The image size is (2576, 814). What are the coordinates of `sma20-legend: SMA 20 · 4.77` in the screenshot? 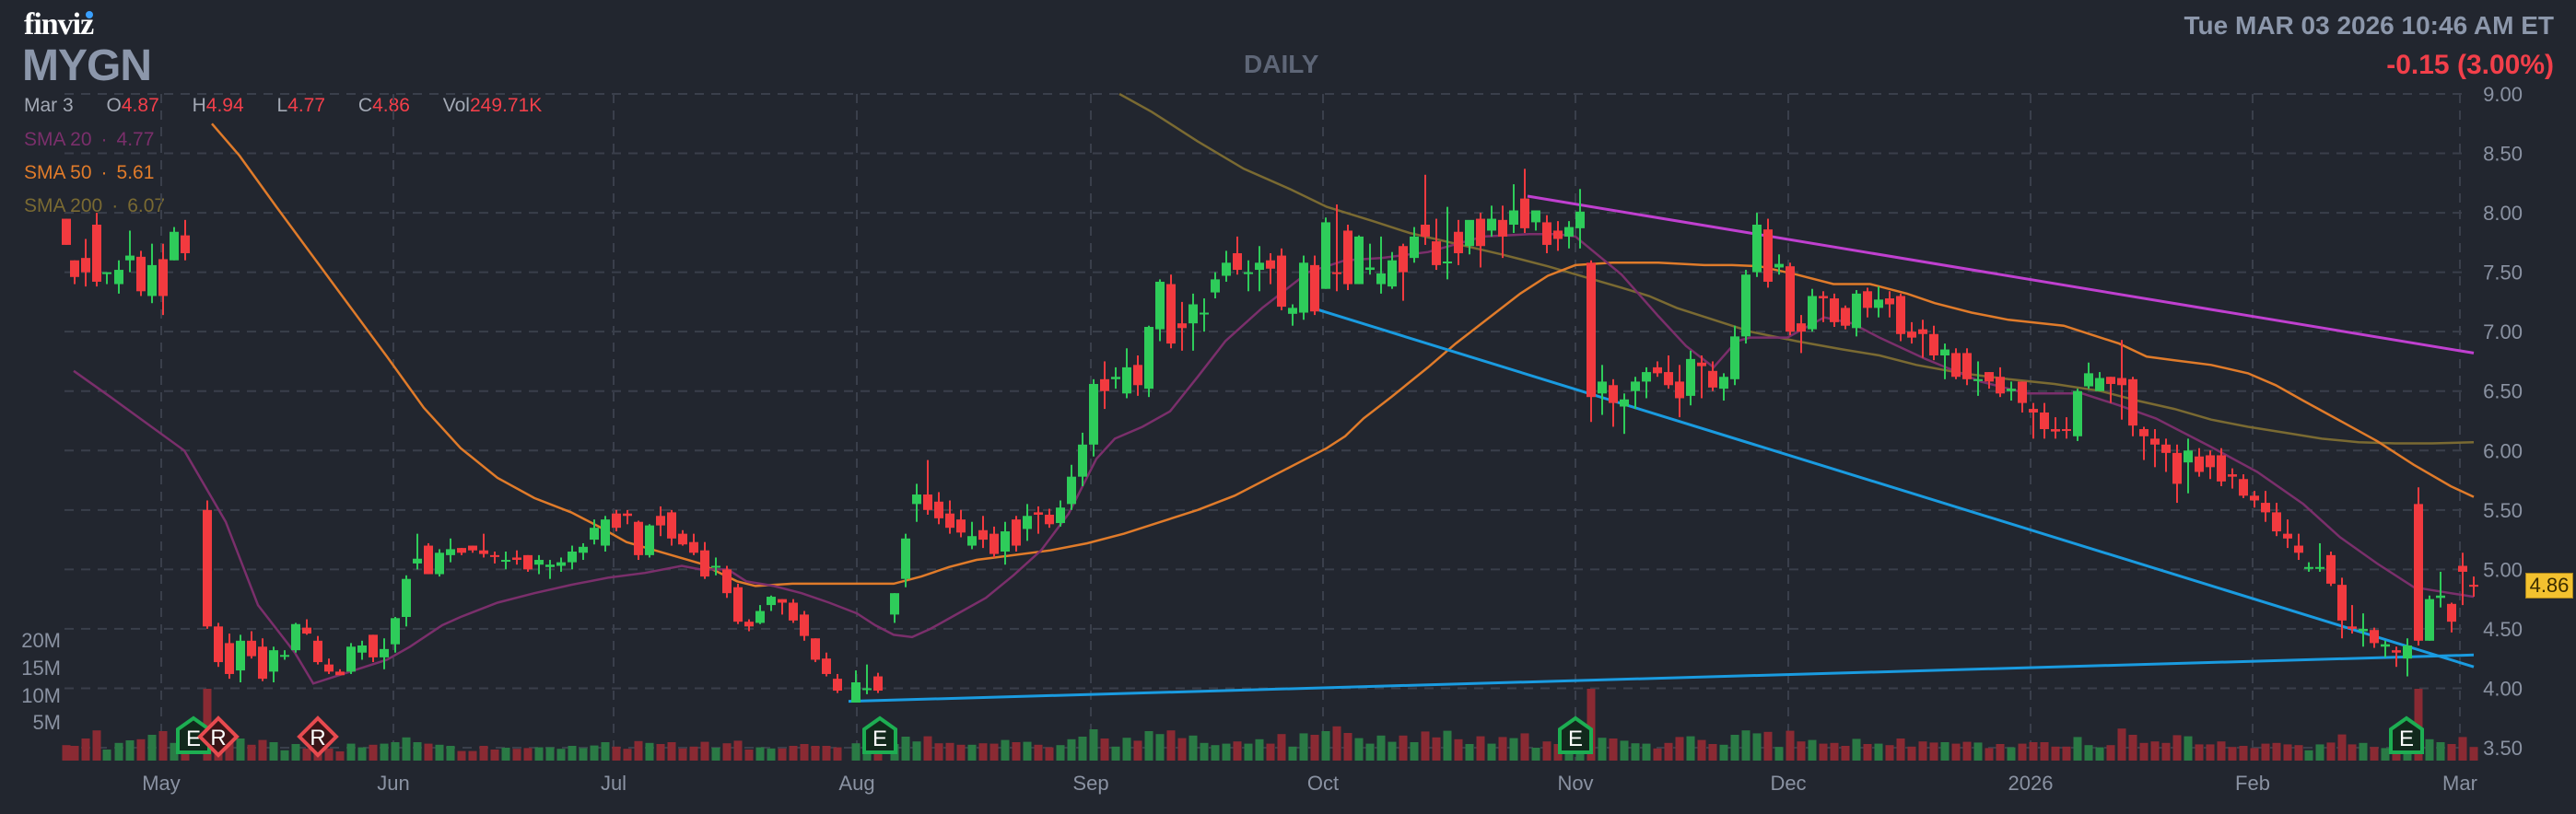 It's located at (89, 139).